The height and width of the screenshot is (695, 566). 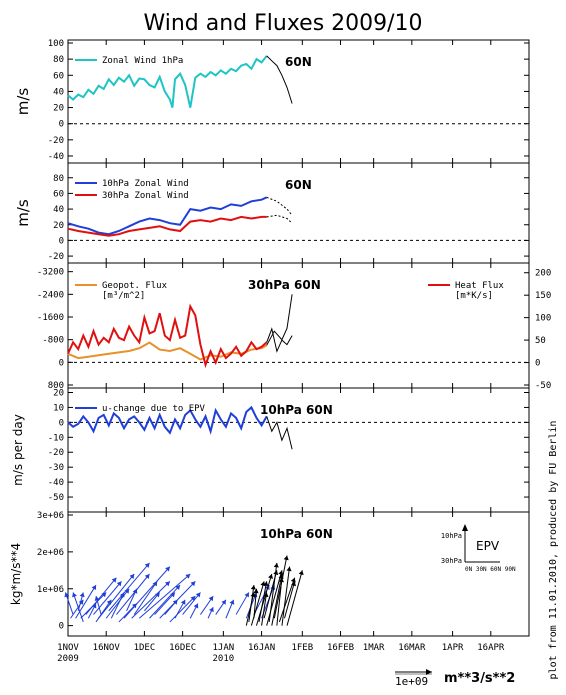 I want to click on x-tick-label: 1FEB, so click(x=302, y=648).